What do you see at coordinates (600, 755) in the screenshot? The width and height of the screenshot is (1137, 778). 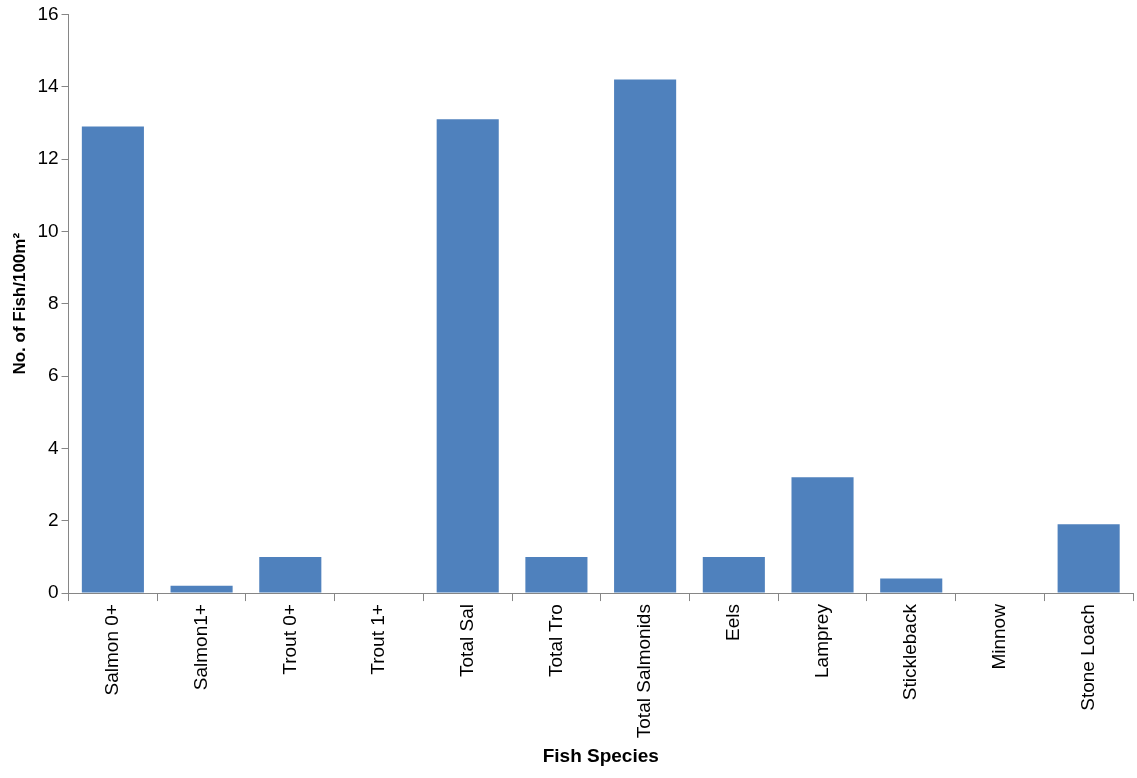 I see `x-axis-title: Fish Species` at bounding box center [600, 755].